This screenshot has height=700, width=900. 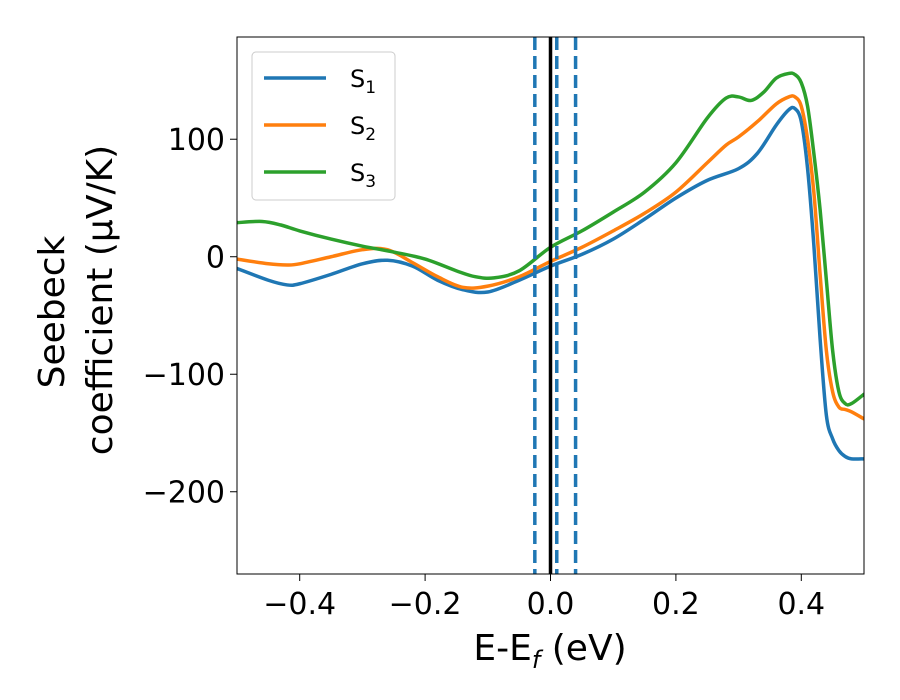 I want to click on y-axis: −200 −100 0 100, so click(x=190, y=317).